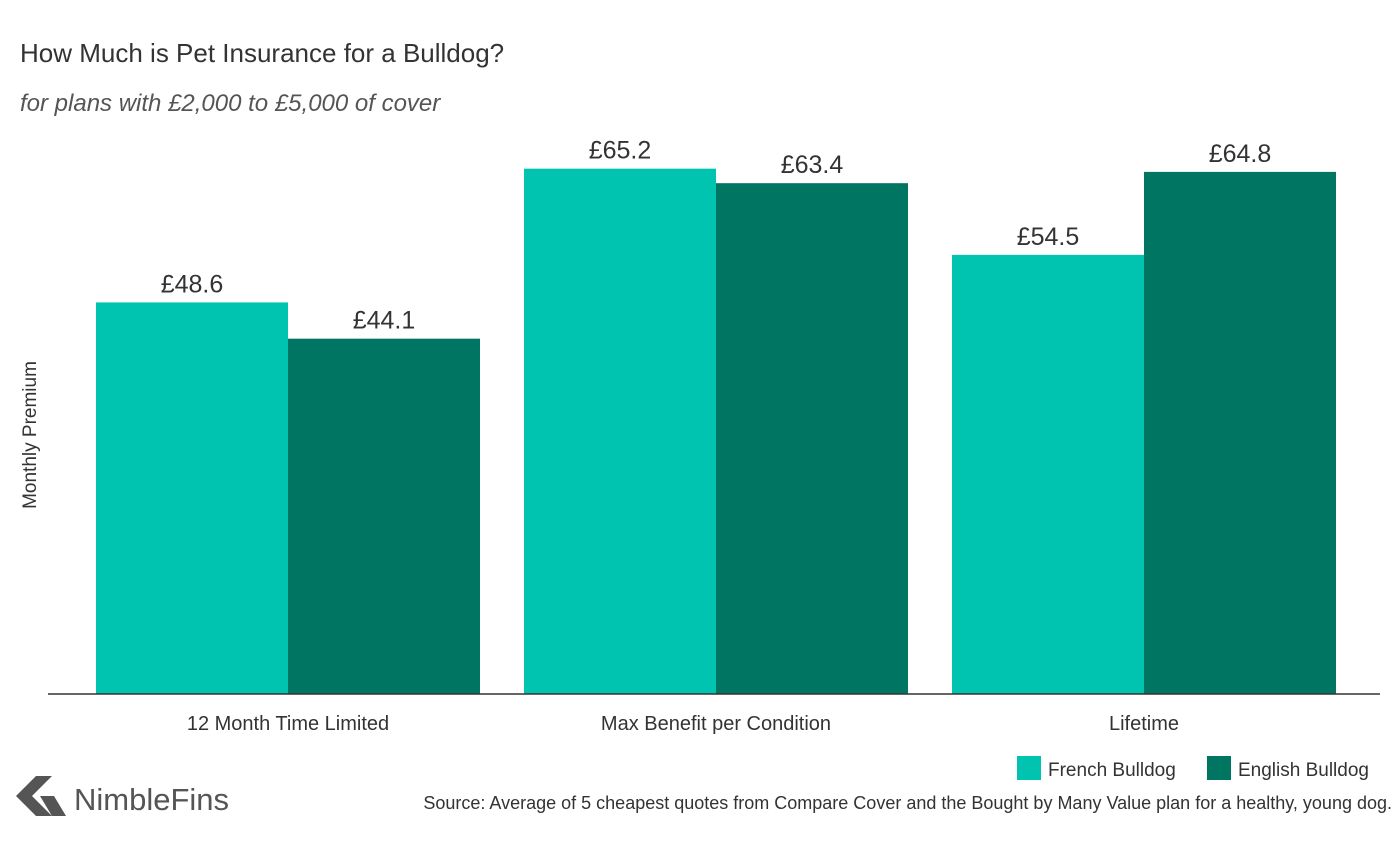 The image size is (1400, 842). What do you see at coordinates (384, 321) in the screenshot?
I see `data-label-english-0: £44.1` at bounding box center [384, 321].